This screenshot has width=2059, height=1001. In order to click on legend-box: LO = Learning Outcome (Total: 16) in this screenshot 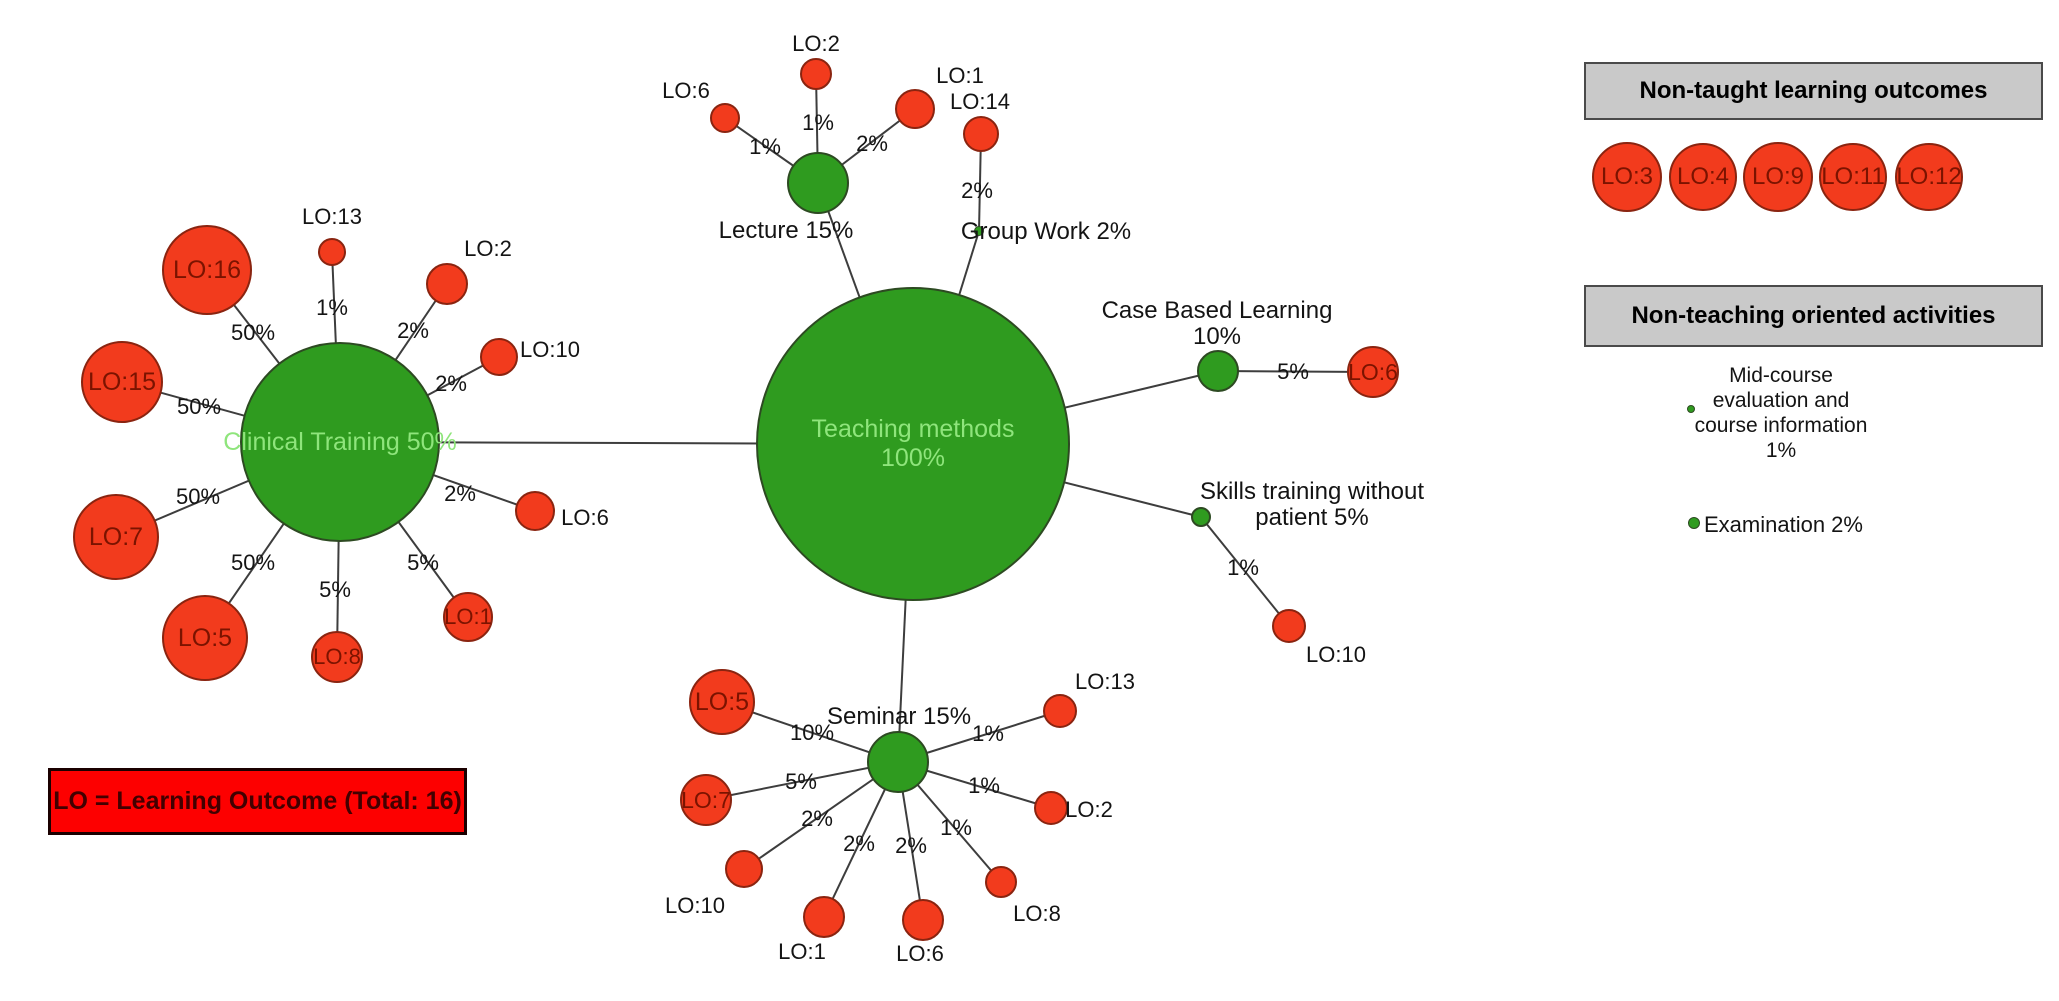, I will do `click(257, 801)`.